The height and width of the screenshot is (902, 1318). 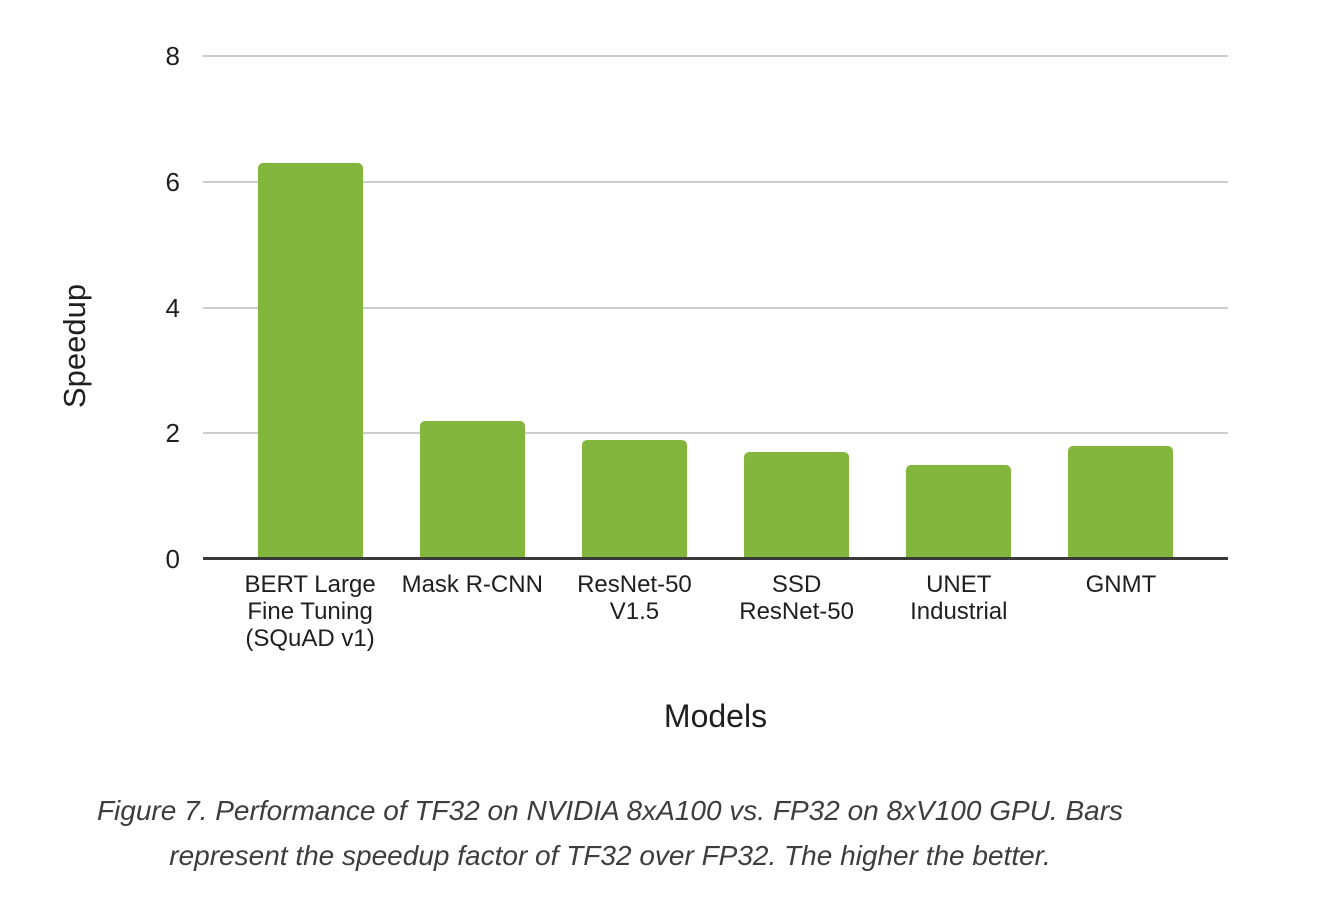 What do you see at coordinates (172, 307) in the screenshot?
I see `y-tick-label-4: 4` at bounding box center [172, 307].